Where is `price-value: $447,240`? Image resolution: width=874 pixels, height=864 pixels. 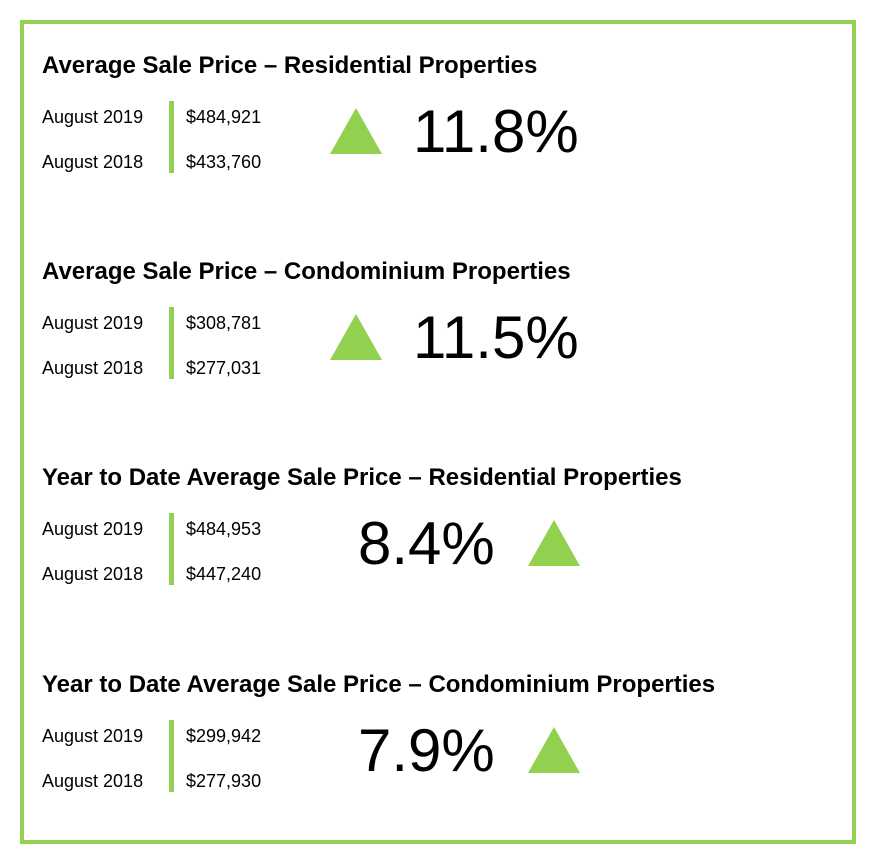 price-value: $447,240 is located at coordinates (224, 574).